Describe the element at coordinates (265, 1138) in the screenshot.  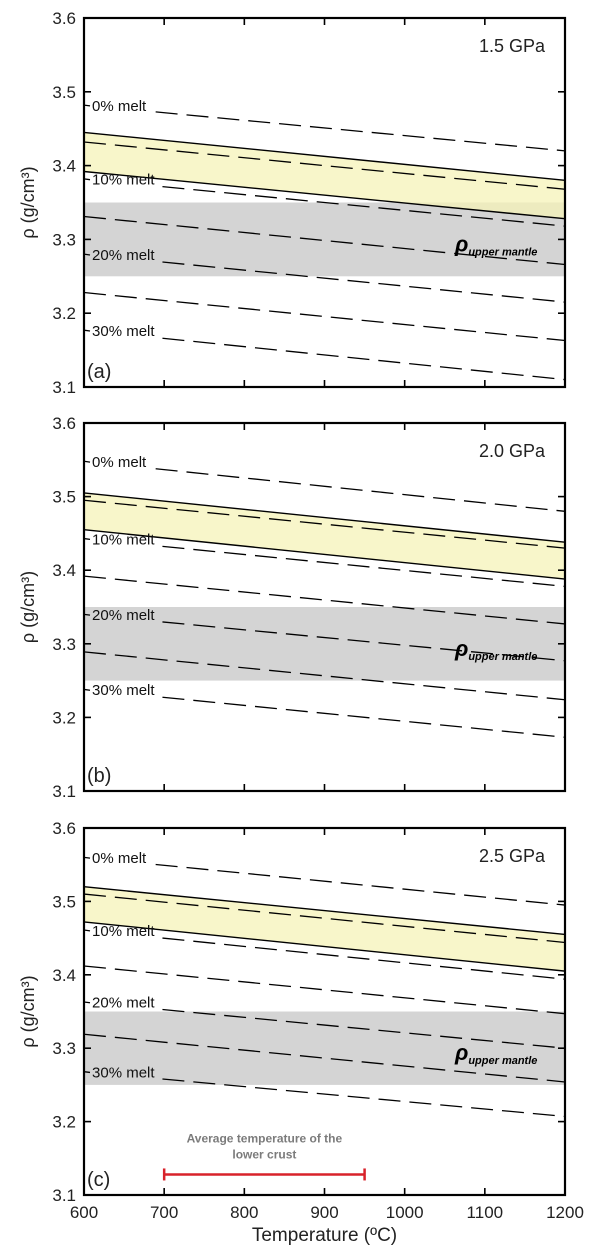
I see `lower-crust-label: Average temperature of the` at that location.